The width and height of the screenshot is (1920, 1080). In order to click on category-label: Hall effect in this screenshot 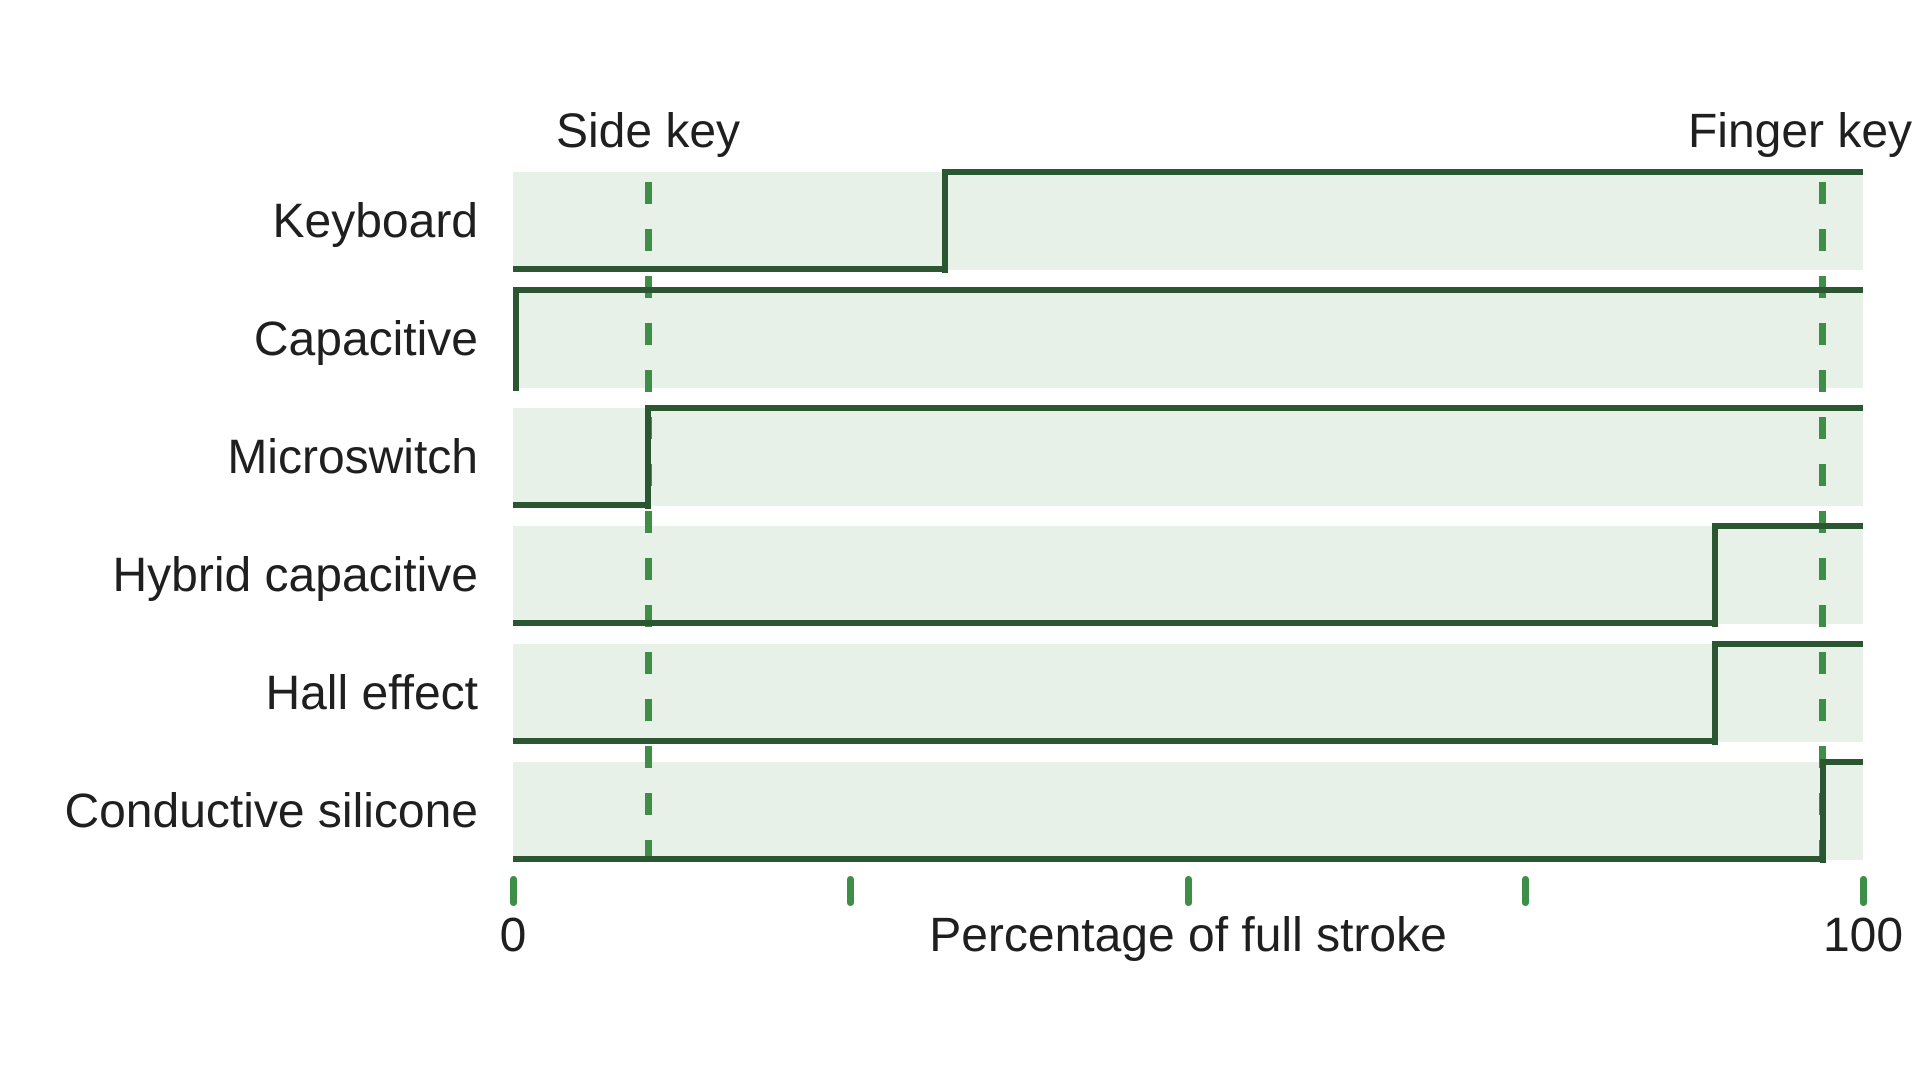, I will do `click(371, 693)`.